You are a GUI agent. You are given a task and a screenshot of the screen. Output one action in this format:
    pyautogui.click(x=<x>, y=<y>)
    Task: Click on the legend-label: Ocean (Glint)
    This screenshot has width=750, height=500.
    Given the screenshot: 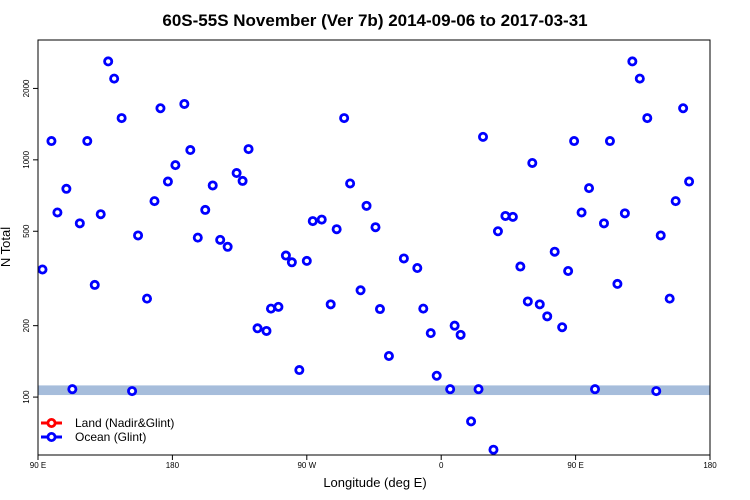 What is the action you would take?
    pyautogui.click(x=110, y=437)
    